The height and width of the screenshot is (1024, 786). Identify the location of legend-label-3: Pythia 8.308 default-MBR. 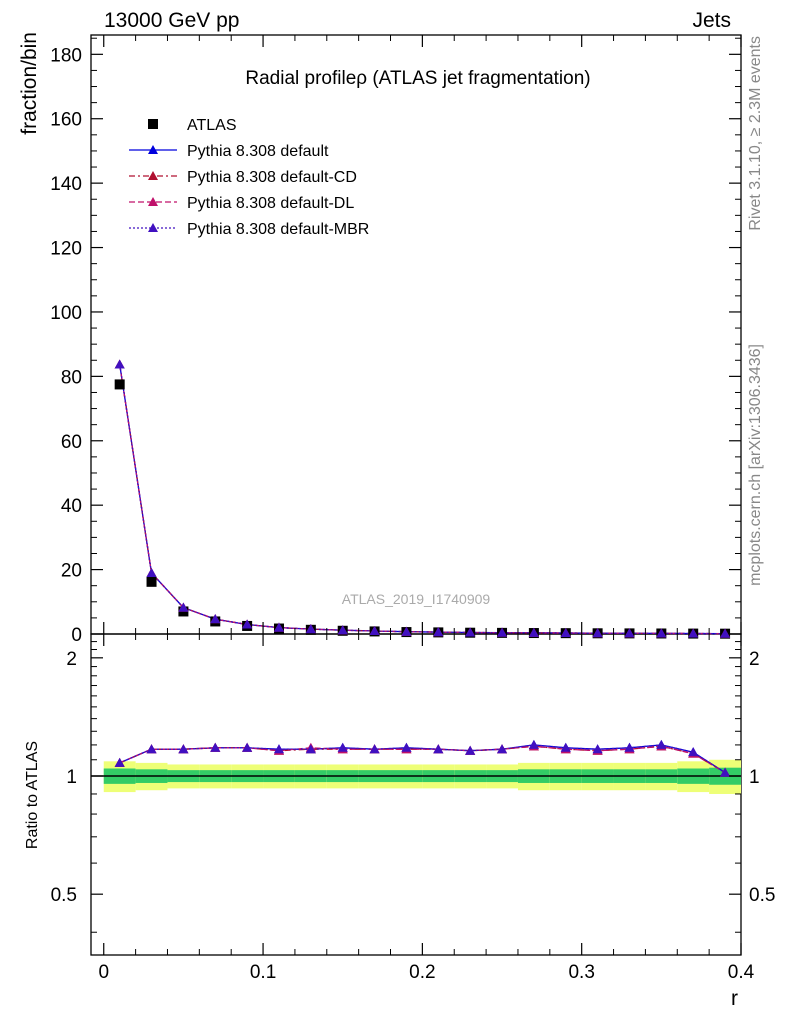
(278, 229).